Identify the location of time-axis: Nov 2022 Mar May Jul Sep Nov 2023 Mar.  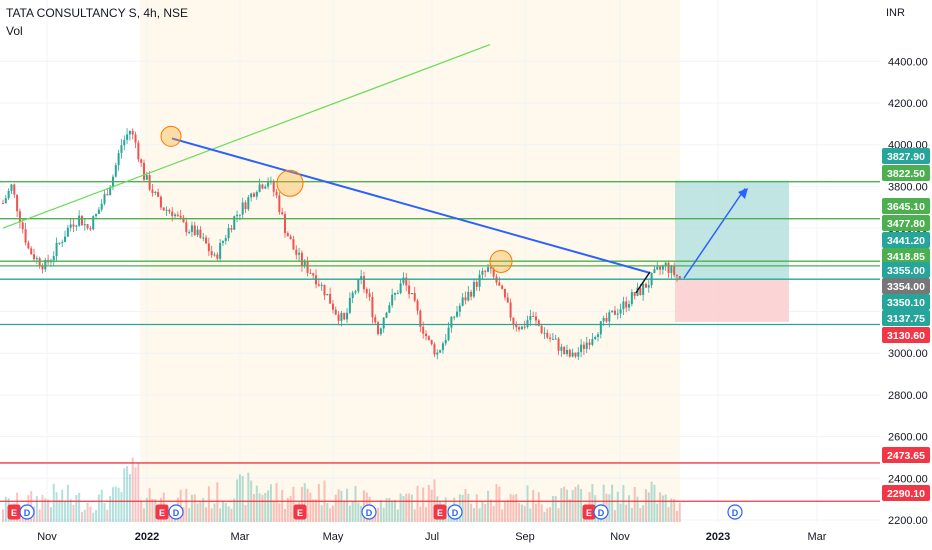
(432, 537).